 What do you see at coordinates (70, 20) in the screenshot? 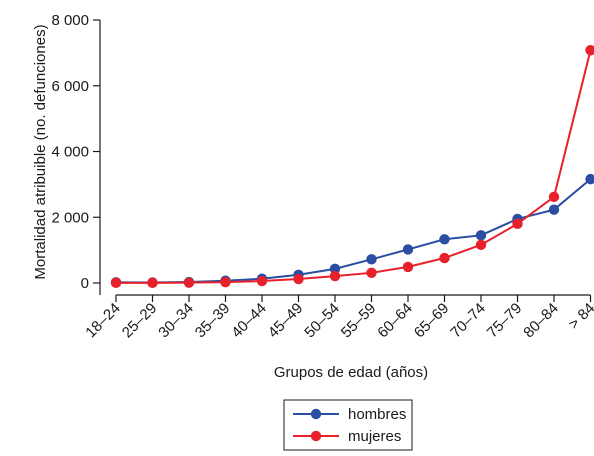
I see `y-tick-label: 8 000` at bounding box center [70, 20].